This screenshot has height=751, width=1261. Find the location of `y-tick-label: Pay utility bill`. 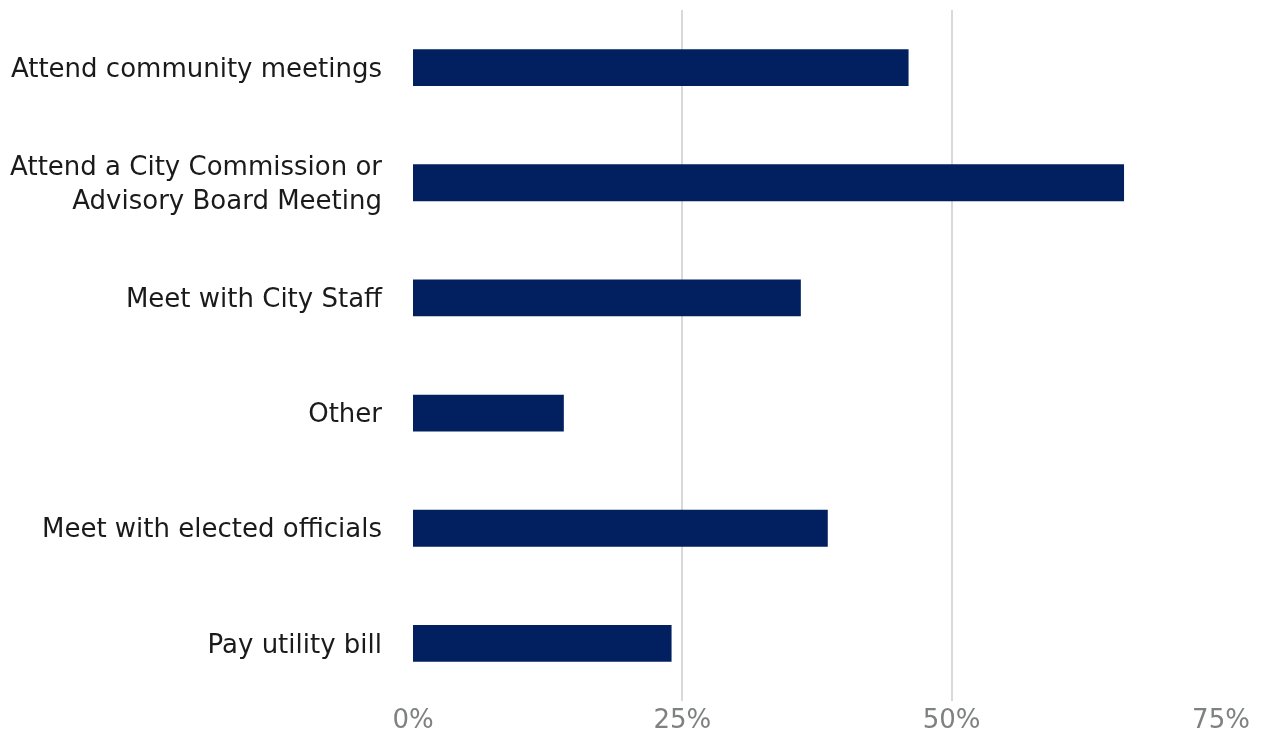

y-tick-label: Pay utility bill is located at coordinates (294, 643).